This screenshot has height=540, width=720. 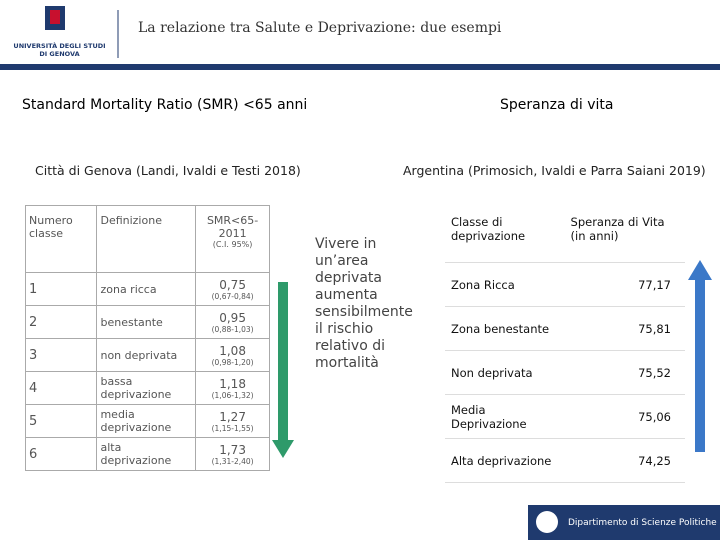 I want to click on life-expectancy: 75,52, so click(x=624, y=372).